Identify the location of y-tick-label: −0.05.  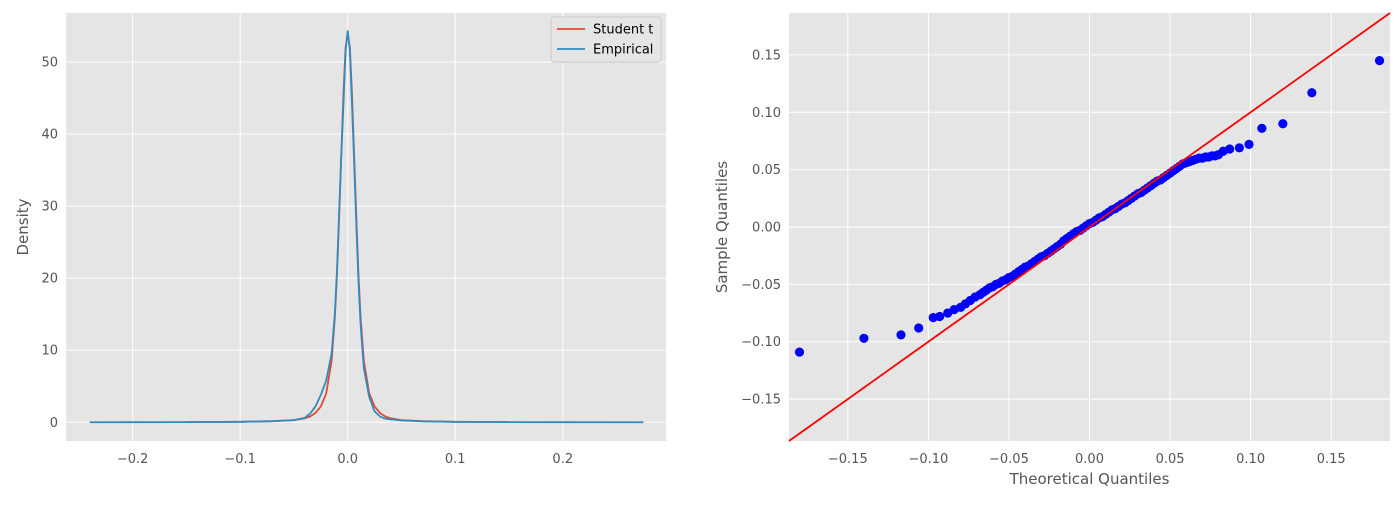
(761, 285).